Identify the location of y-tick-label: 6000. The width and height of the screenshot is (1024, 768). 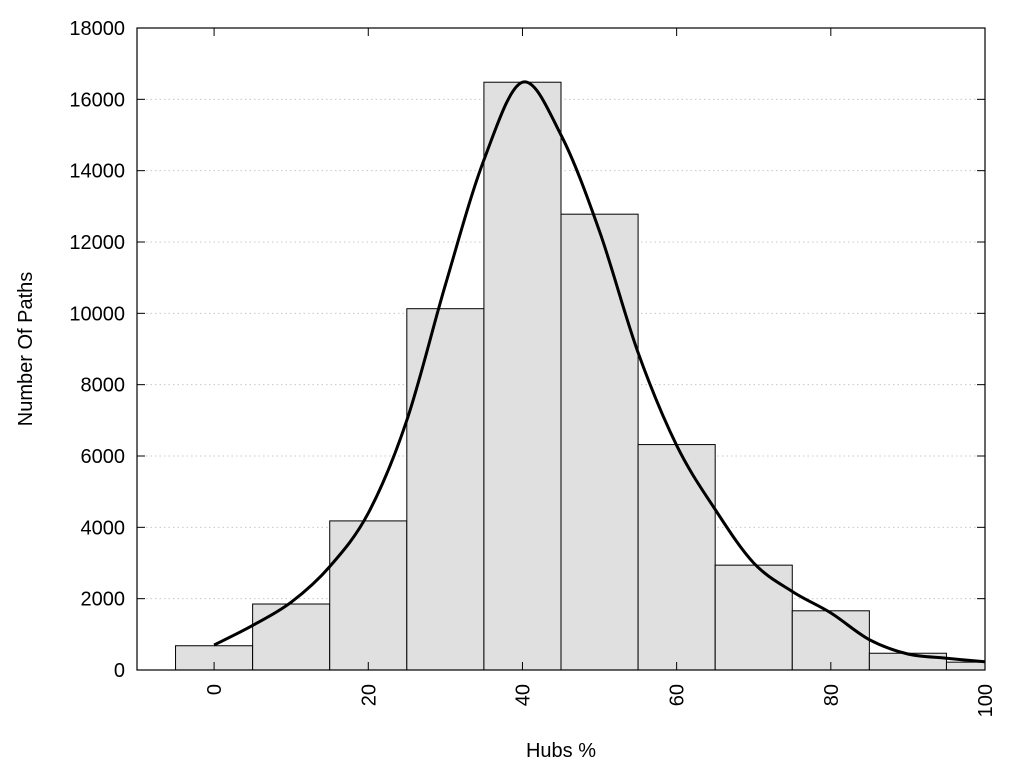
(103, 457).